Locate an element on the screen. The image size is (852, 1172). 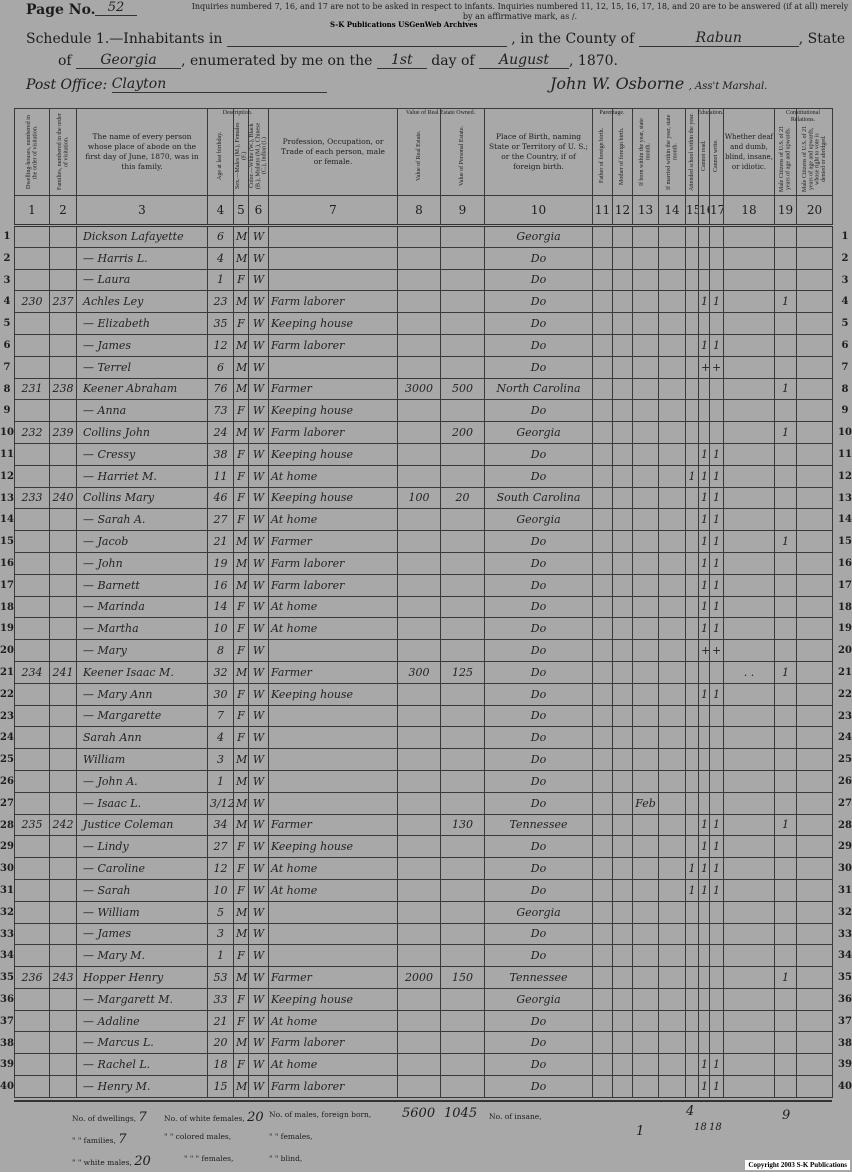
dwelling-number is located at coordinates (32, 781).